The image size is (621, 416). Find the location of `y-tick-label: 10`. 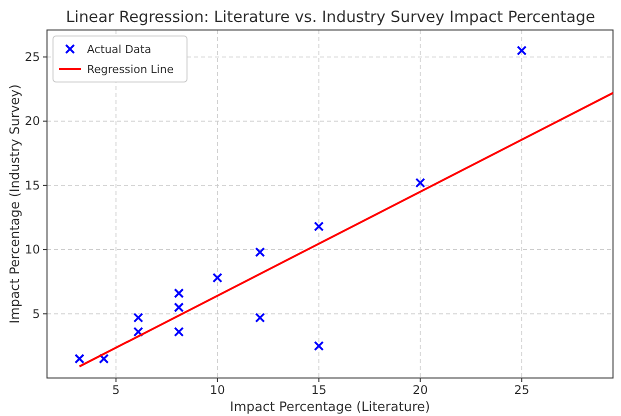

y-tick-label: 10 is located at coordinates (32, 249).